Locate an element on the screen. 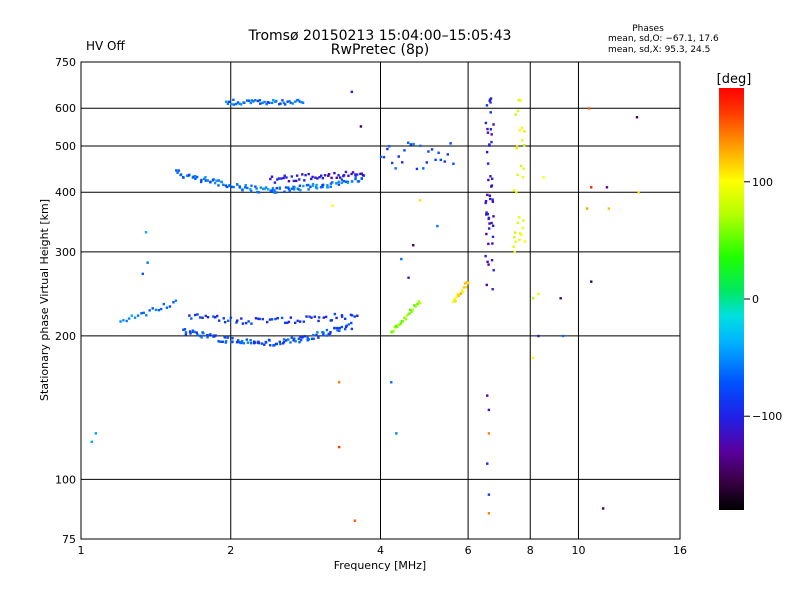  y-tick-label: 600 is located at coordinates (65, 108).